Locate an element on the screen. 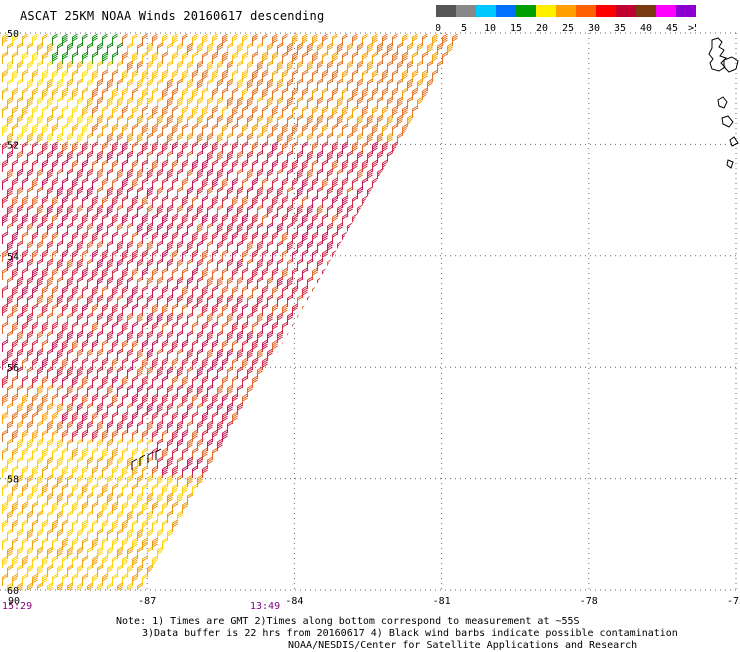 Image resolution: width=740 pixels, height=652 pixels. contaminated-barb is located at coordinates (150, 457).